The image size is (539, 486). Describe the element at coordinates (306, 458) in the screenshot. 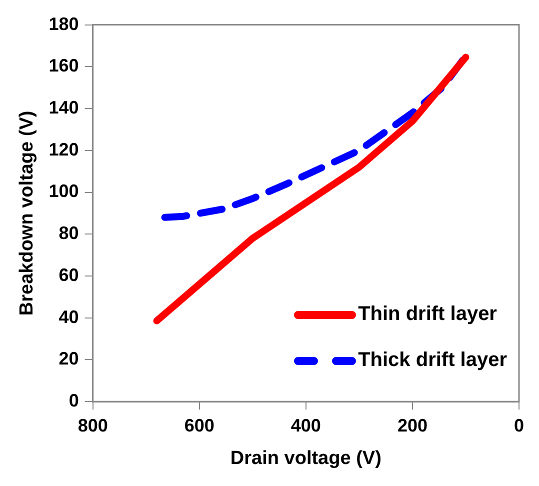

I see `x-axis-title: Drain voltage (V)` at that location.